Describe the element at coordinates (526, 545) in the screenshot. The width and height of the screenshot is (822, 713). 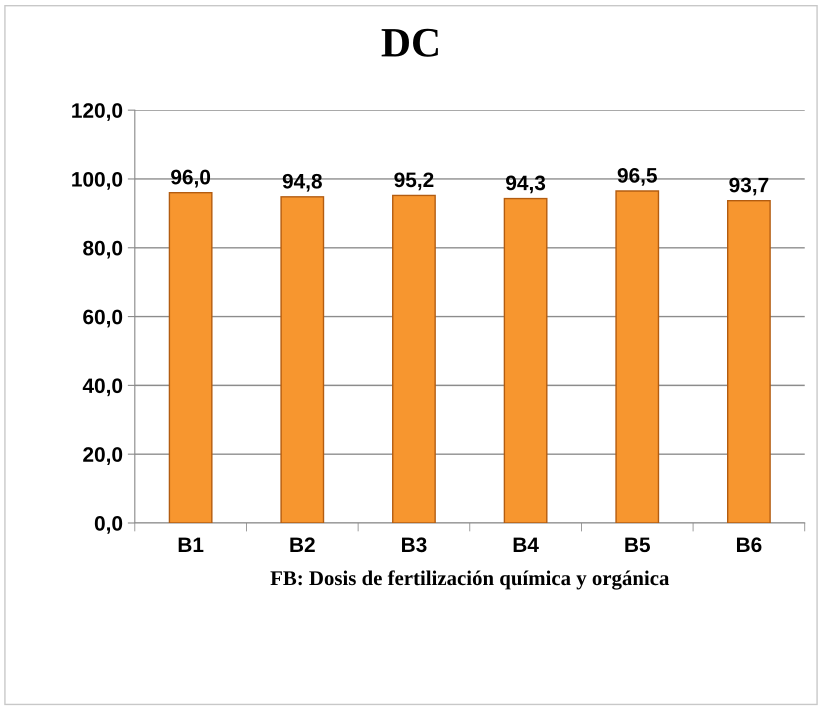
I see `x-tick-label: B4` at that location.